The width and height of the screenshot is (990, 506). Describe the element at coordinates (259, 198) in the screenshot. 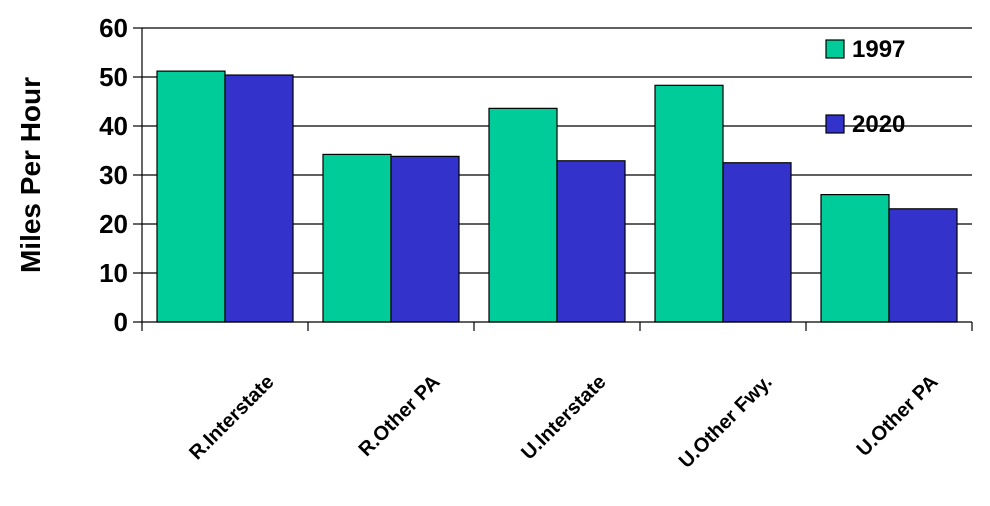

I see `bar-2020-r-interstate` at that location.